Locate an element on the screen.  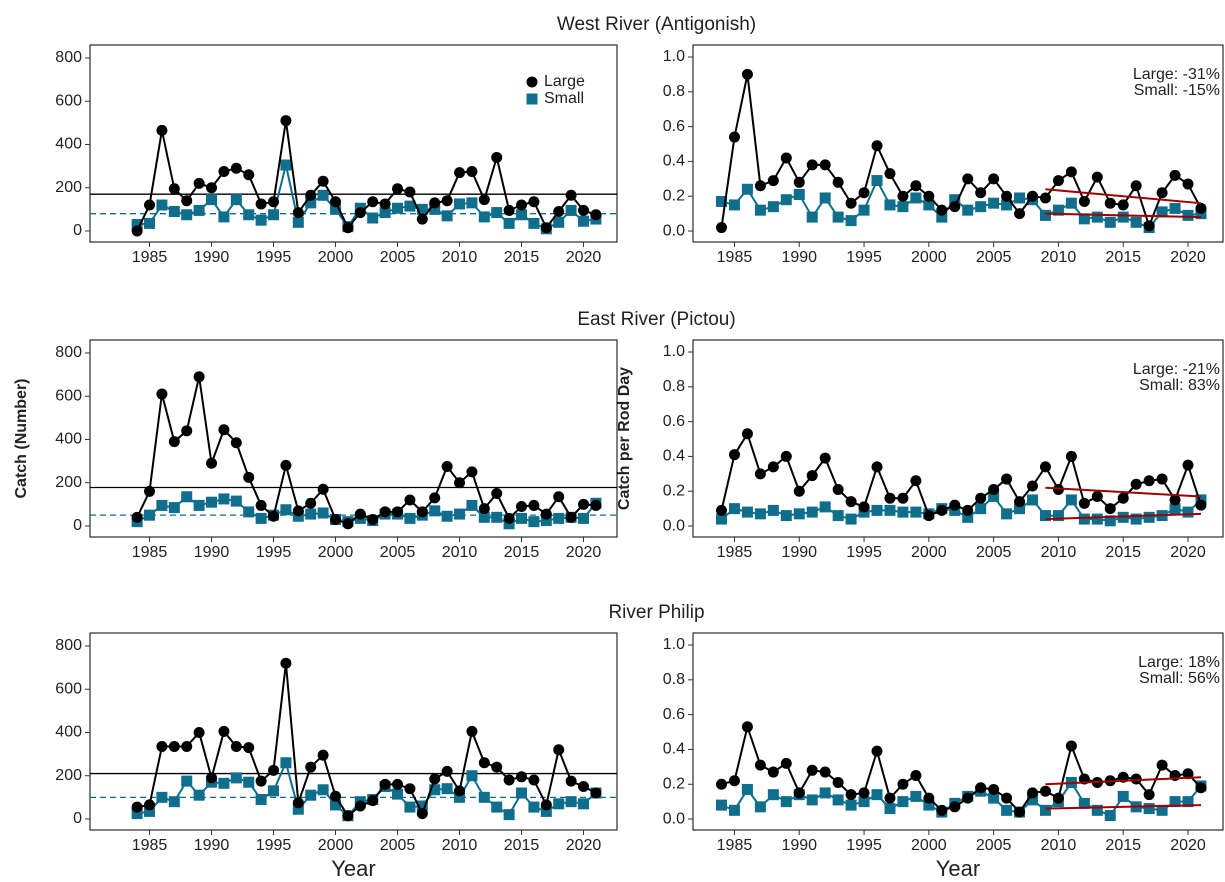
trend-line is located at coordinates (1123, 492).